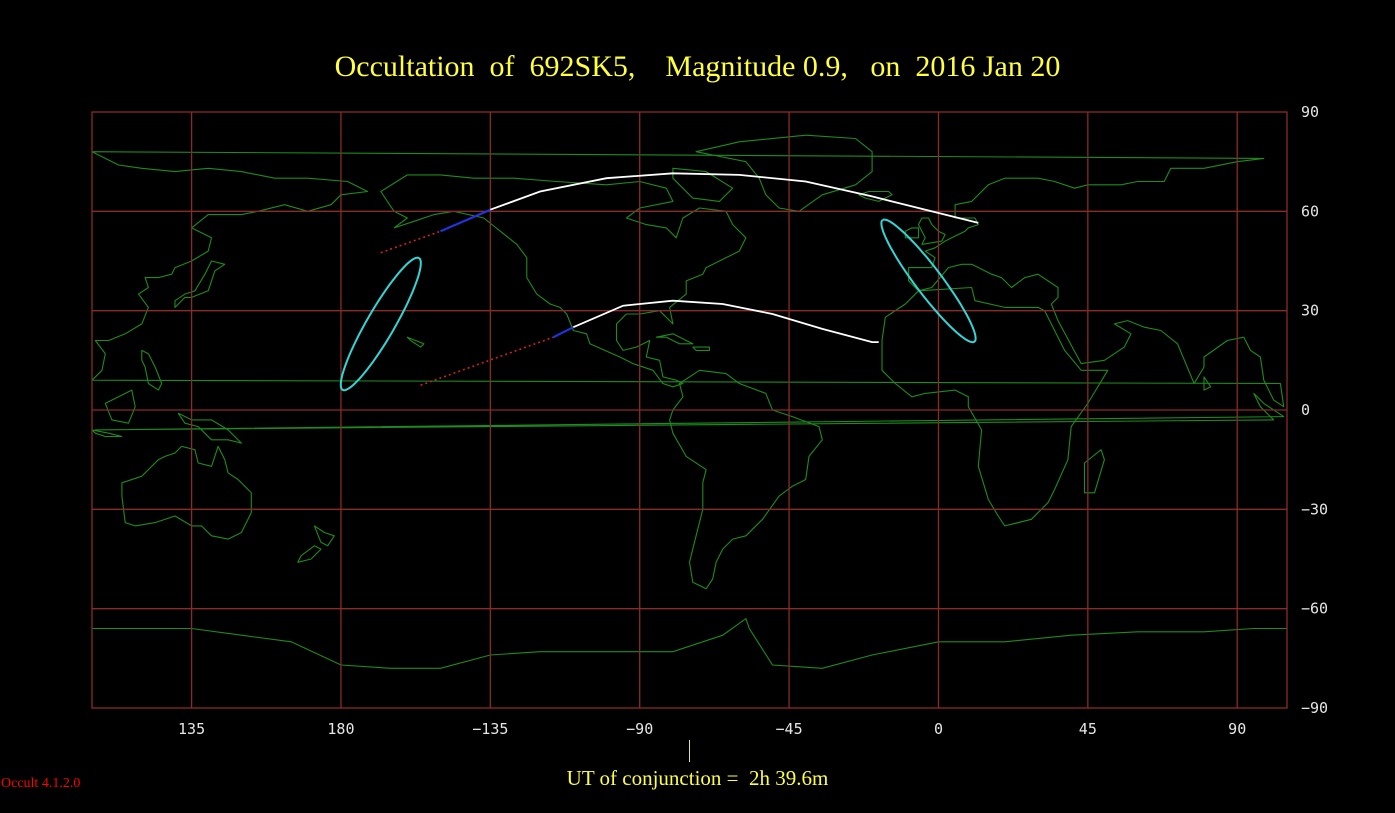 The image size is (1395, 813). Describe the element at coordinates (1314, 509) in the screenshot. I see `latitude-tick-label: −30` at that location.